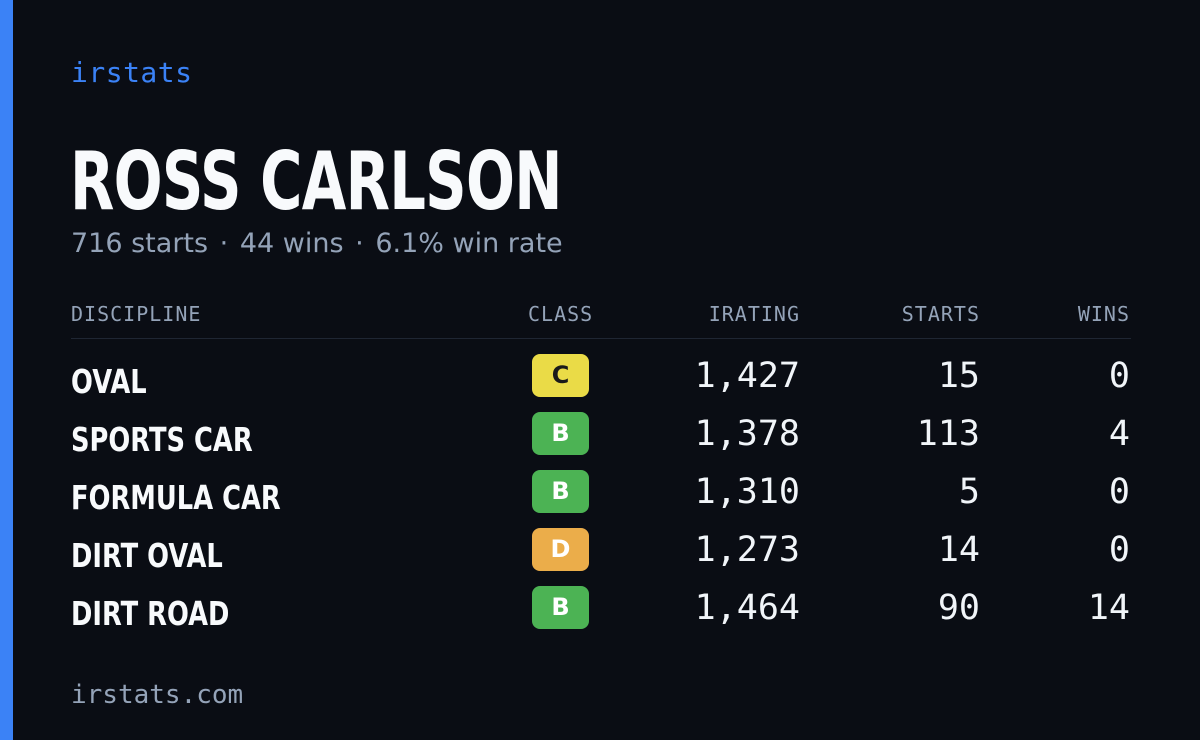 This screenshot has width=1200, height=740. What do you see at coordinates (150, 613) in the screenshot?
I see `discipline-label: DIRT ROAD` at bounding box center [150, 613].